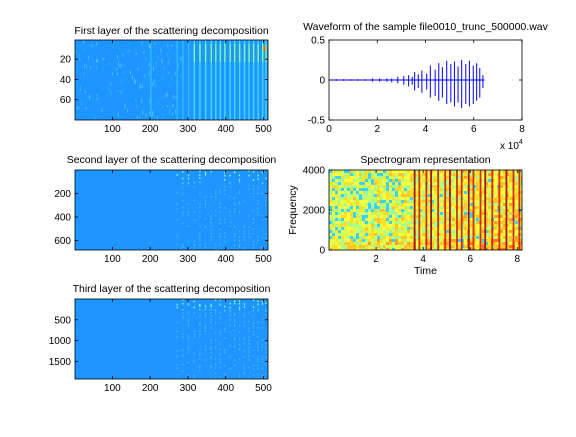 The width and height of the screenshot is (576, 437). Describe the element at coordinates (419, 210) in the screenshot. I see `spectrogram-event-stripe` at that location.